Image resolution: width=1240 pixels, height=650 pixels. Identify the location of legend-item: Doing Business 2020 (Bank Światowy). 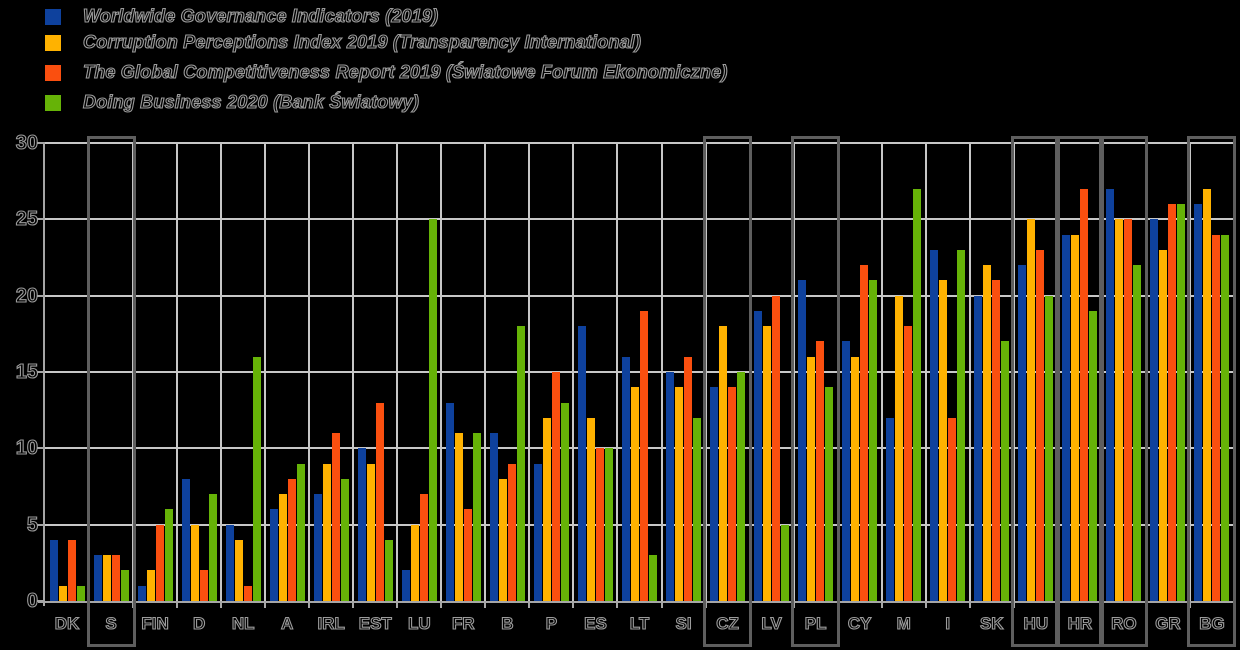
(232, 102).